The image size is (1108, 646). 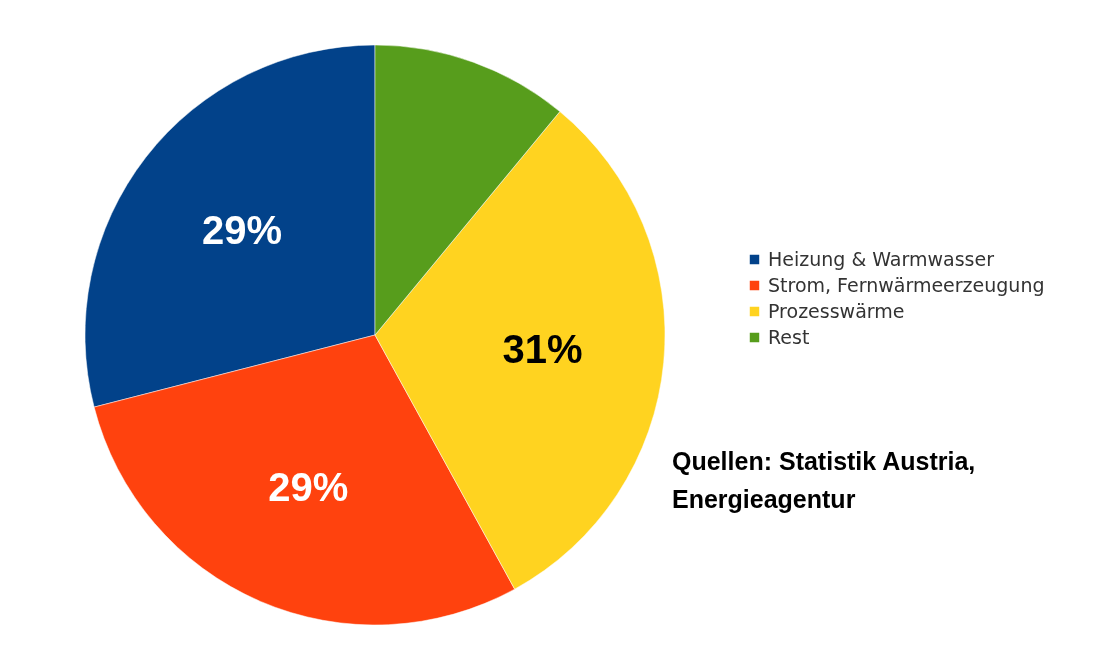 I want to click on data-label: 31%, so click(x=542, y=348).